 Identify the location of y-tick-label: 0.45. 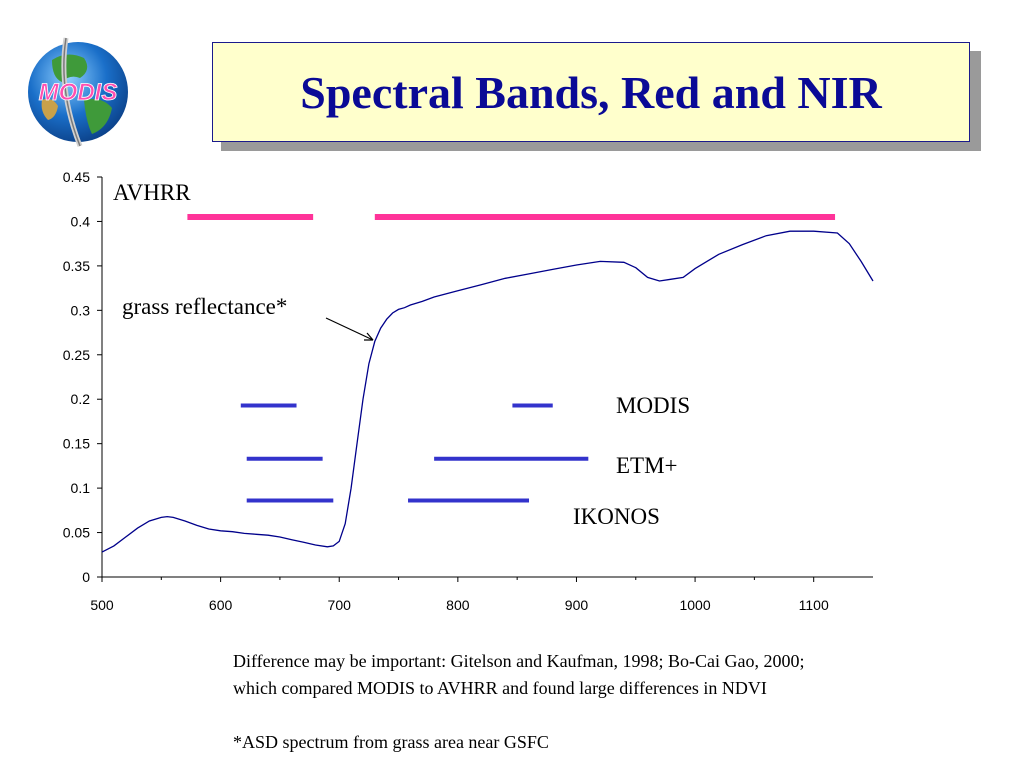
(76, 177).